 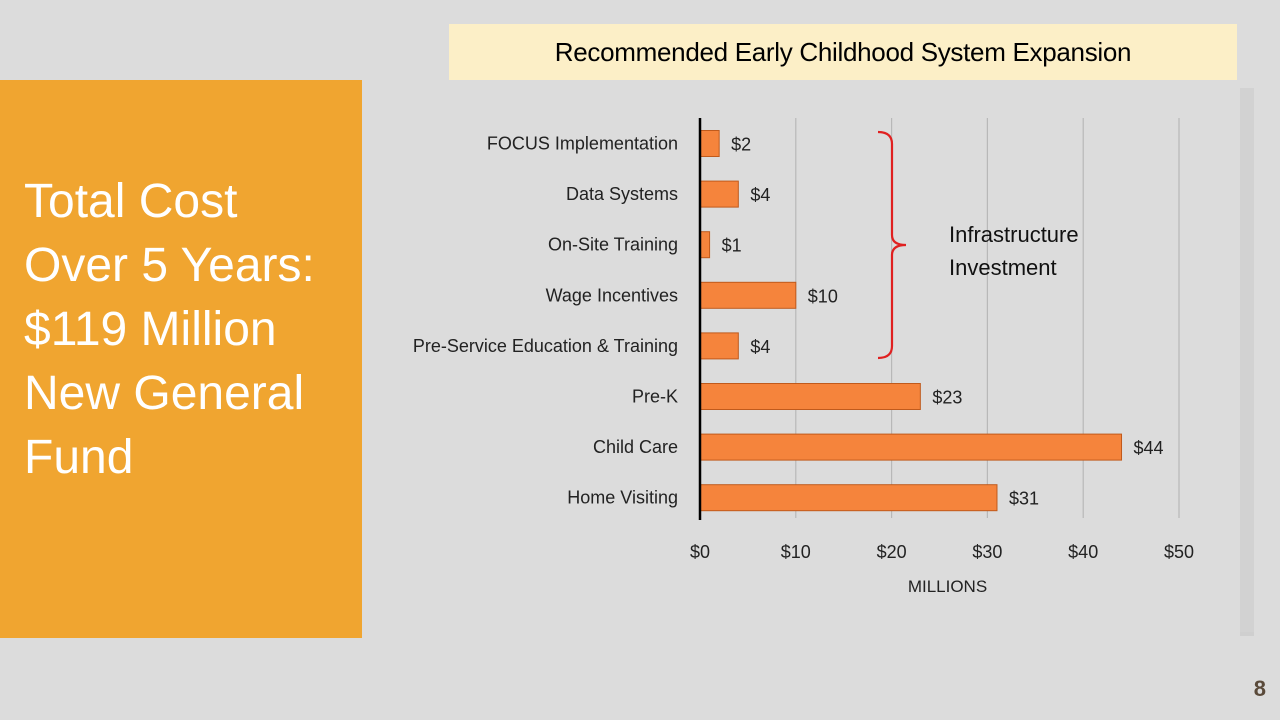 What do you see at coordinates (635, 447) in the screenshot?
I see `category-label: Child Care` at bounding box center [635, 447].